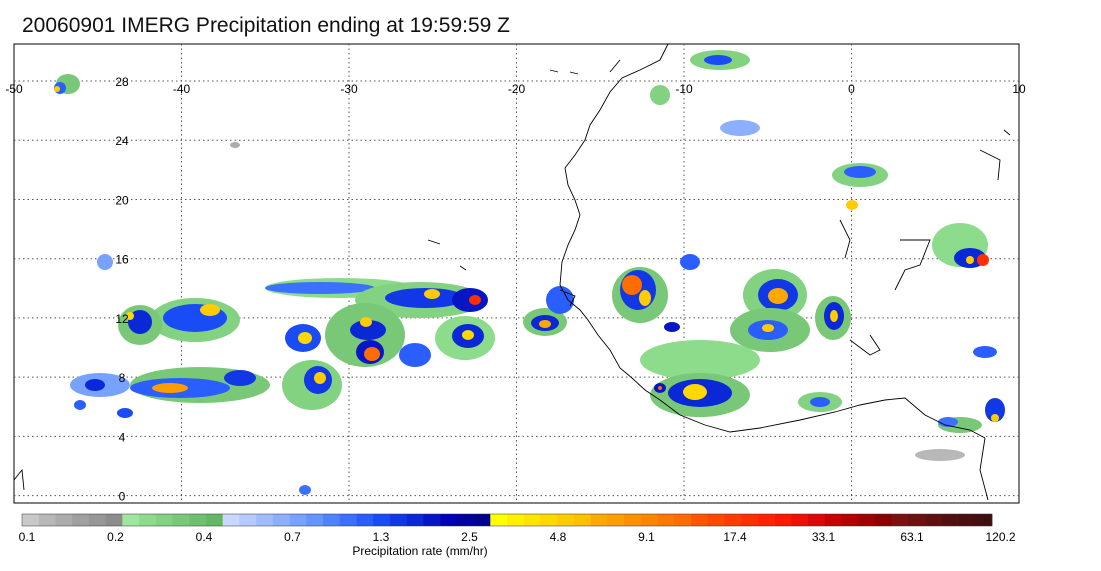  Describe the element at coordinates (1000, 537) in the screenshot. I see `colorbar-tick-label: 120.2` at that location.